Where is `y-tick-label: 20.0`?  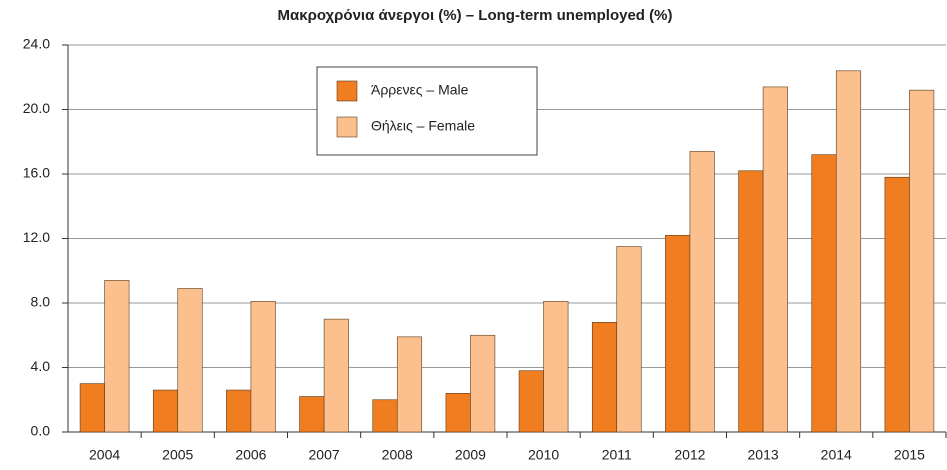
y-tick-label: 20.0 is located at coordinates (36, 108).